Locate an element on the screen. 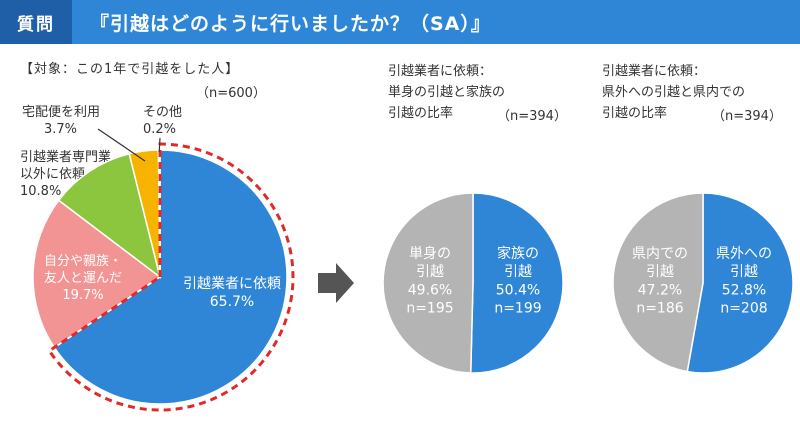  chart3-title-line: 引越の比率 is located at coordinates (635, 113).